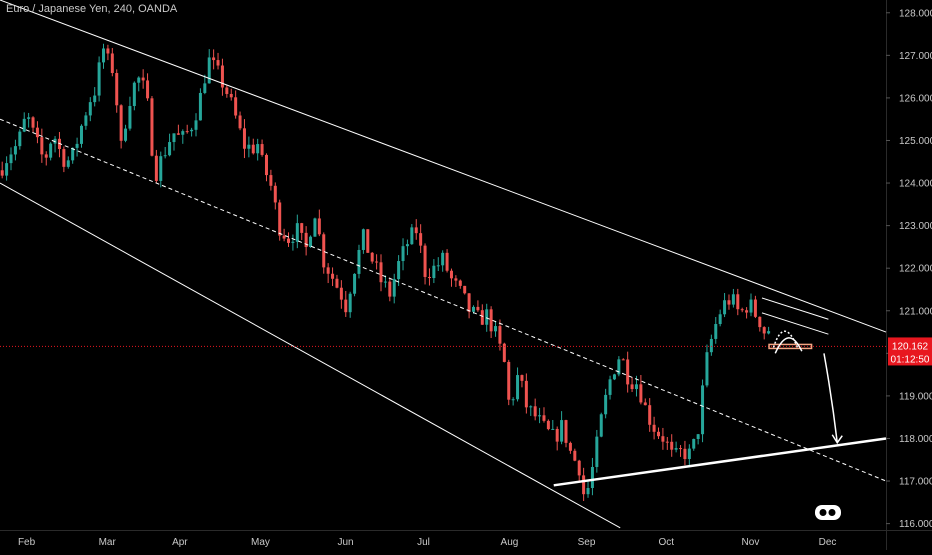 The height and width of the screenshot is (555, 932). Describe the element at coordinates (915, 311) in the screenshot. I see `y-tick-label: 121.000` at that location.